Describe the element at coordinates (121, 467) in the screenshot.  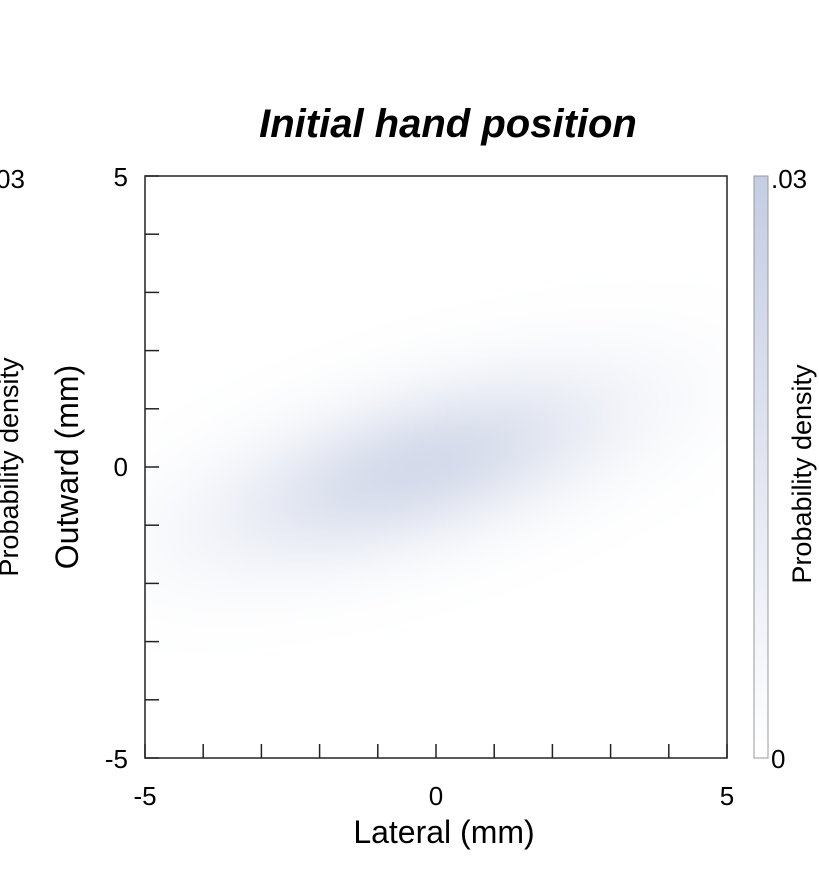
I see `y-tick-label-mid: 0` at that location.